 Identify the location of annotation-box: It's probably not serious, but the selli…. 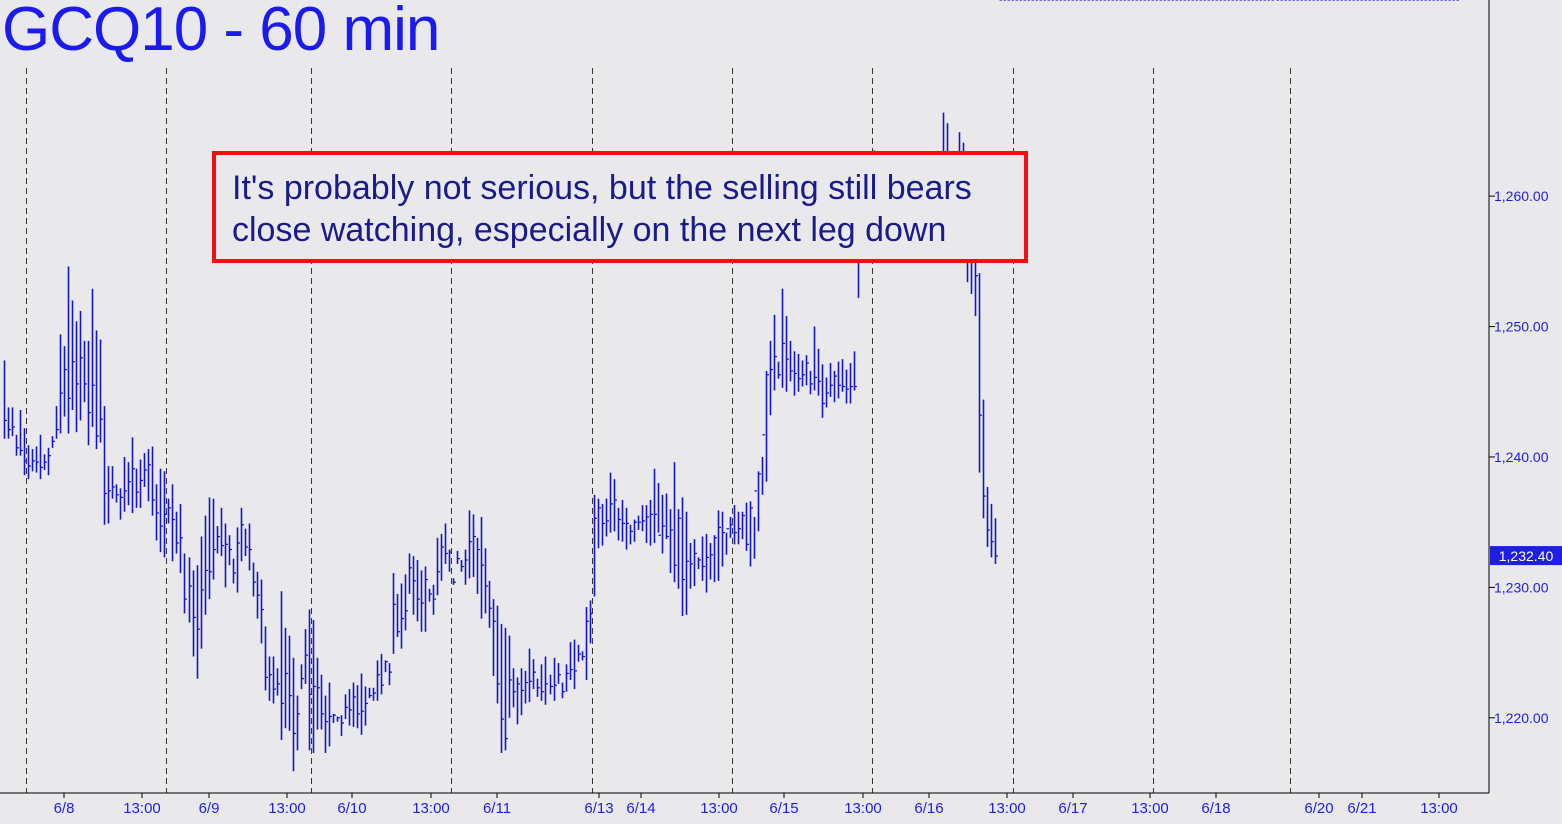
(620, 207).